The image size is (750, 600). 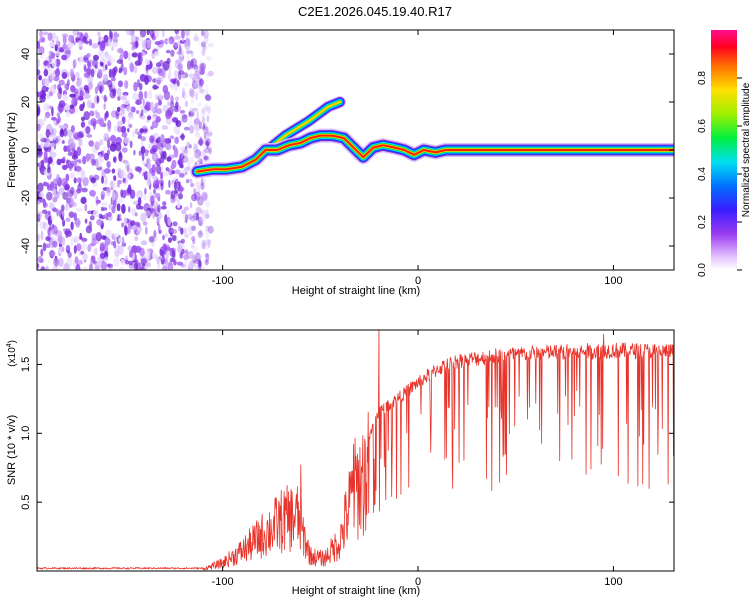 What do you see at coordinates (223, 582) in the screenshot?
I see `x-tick-label: -100` at bounding box center [223, 582].